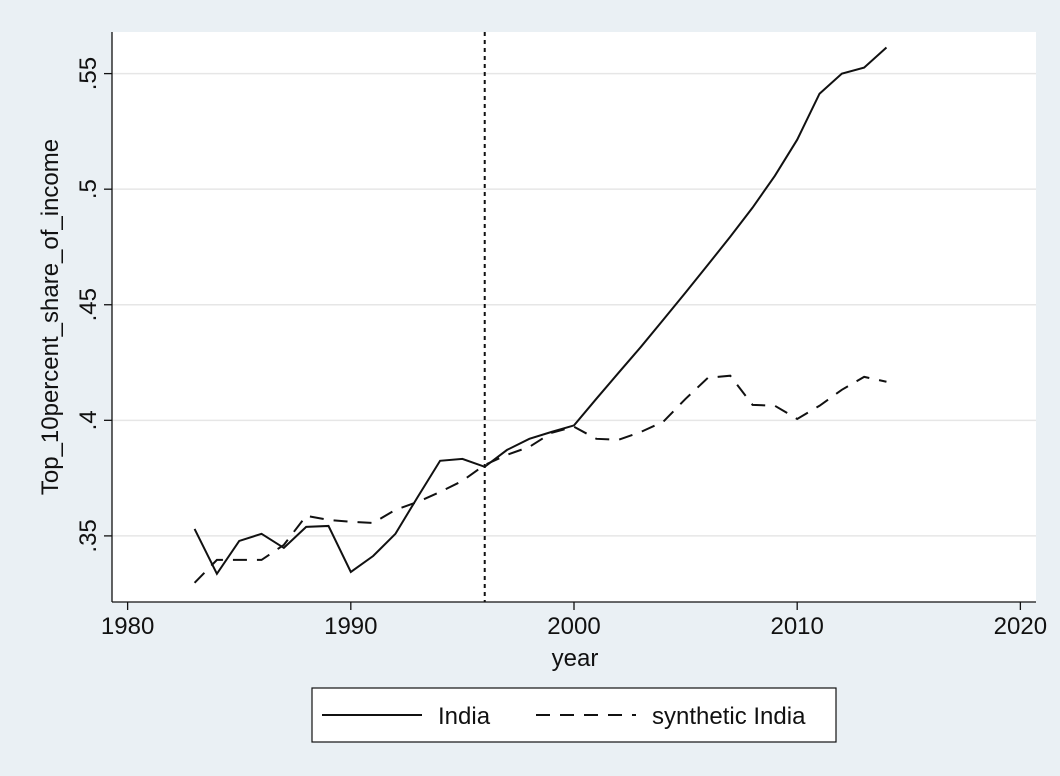 This screenshot has height=776, width=1060. Describe the element at coordinates (573, 626) in the screenshot. I see `x-tick-label: 2000` at that location.